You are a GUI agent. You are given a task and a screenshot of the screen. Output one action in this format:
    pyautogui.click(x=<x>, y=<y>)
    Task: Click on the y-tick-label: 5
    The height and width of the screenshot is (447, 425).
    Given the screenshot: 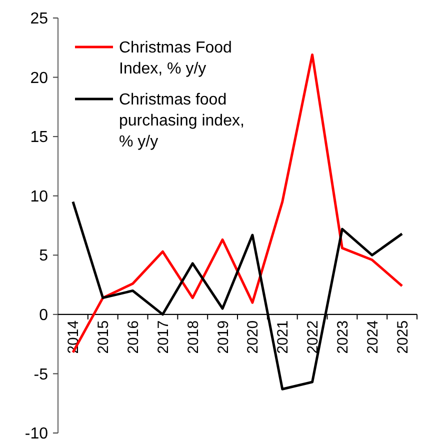 What is the action you would take?
    pyautogui.click(x=43, y=256)
    